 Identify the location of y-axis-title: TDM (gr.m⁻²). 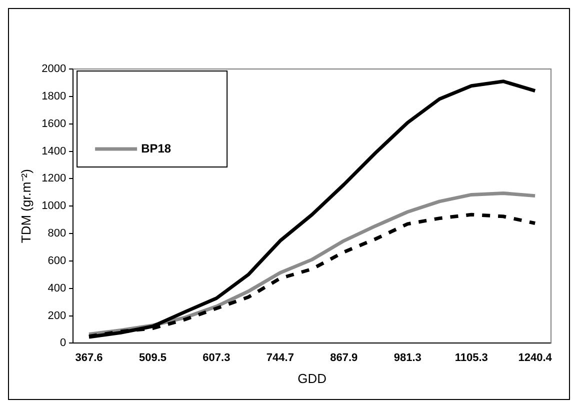
(26, 206).